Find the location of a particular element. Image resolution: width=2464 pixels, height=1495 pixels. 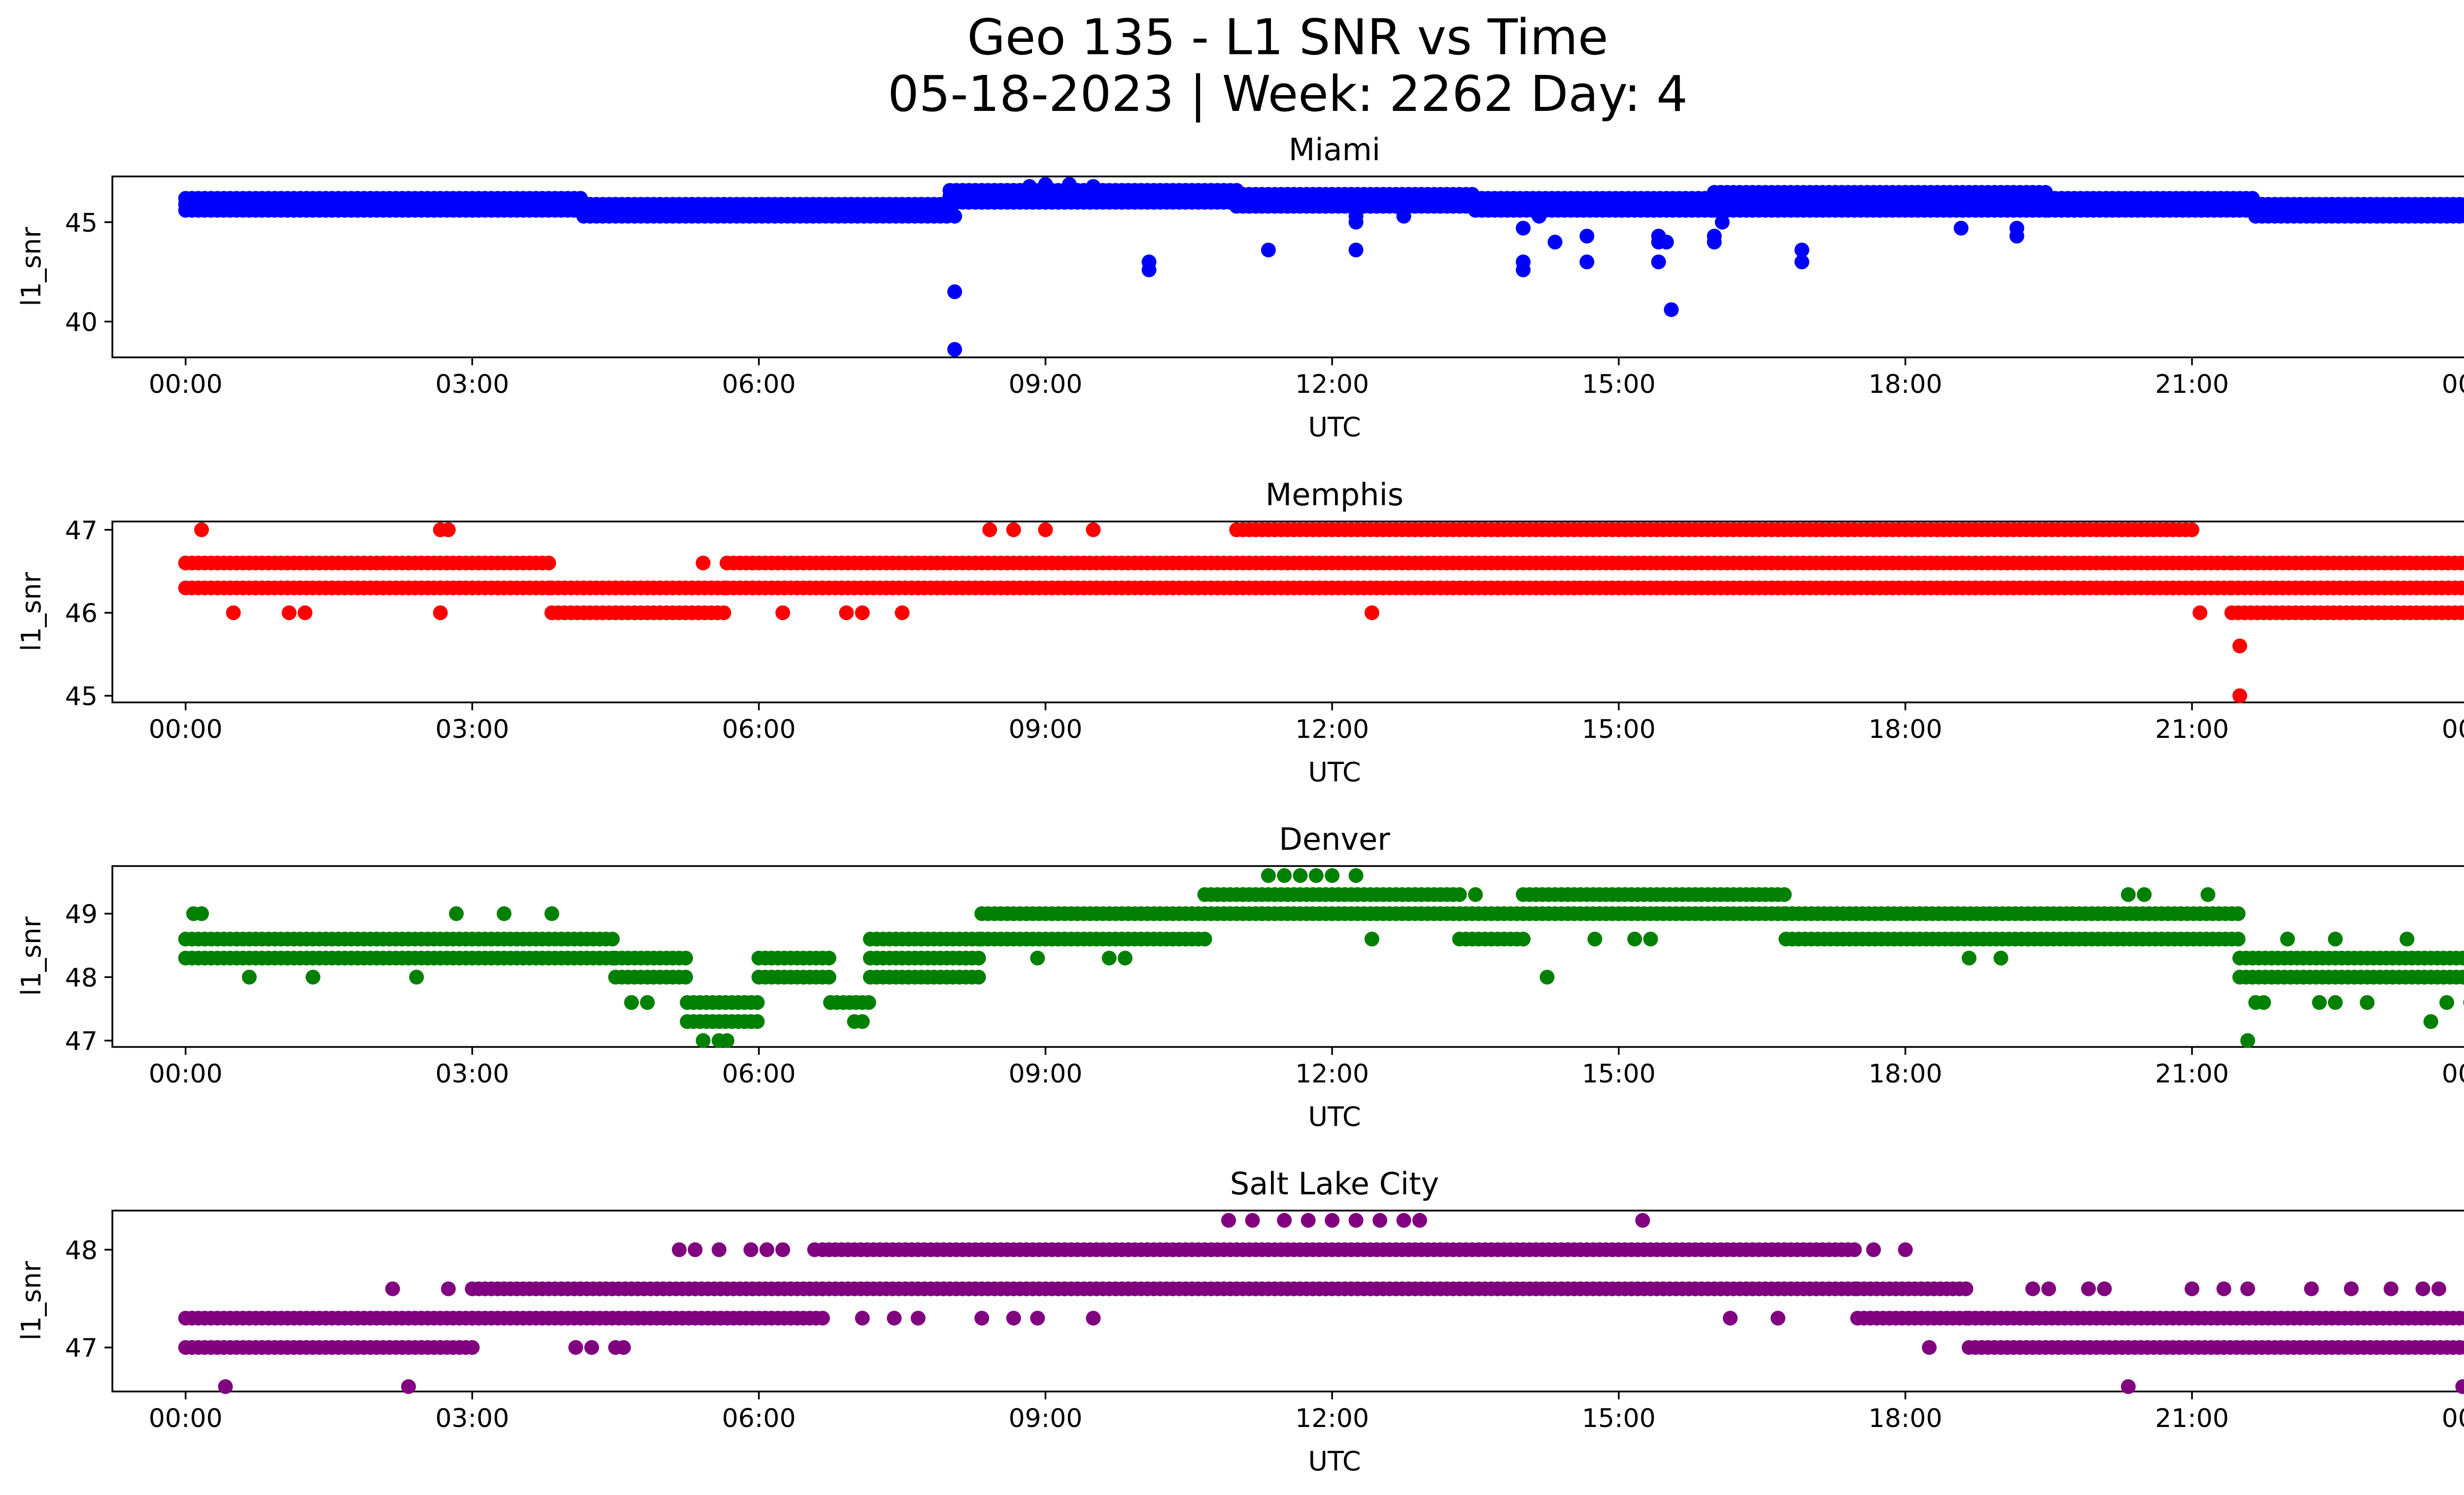

x-tick-label: 12:00 is located at coordinates (1332, 729).